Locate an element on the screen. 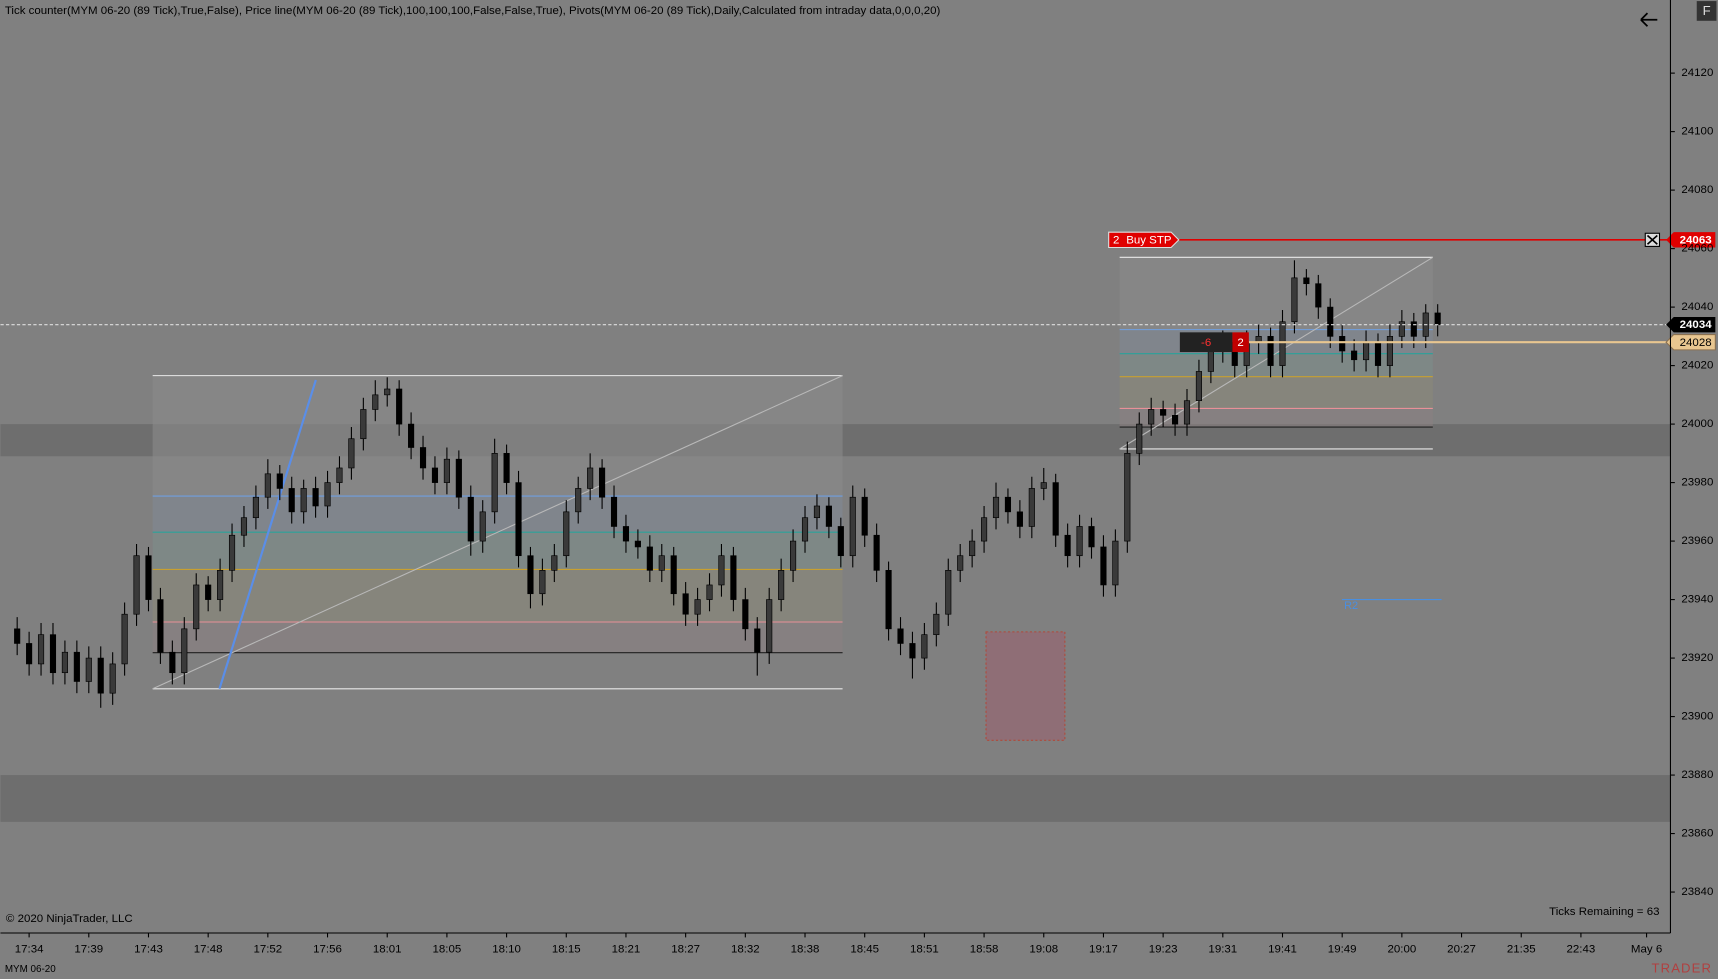  trend-line is located at coordinates (267, 534).